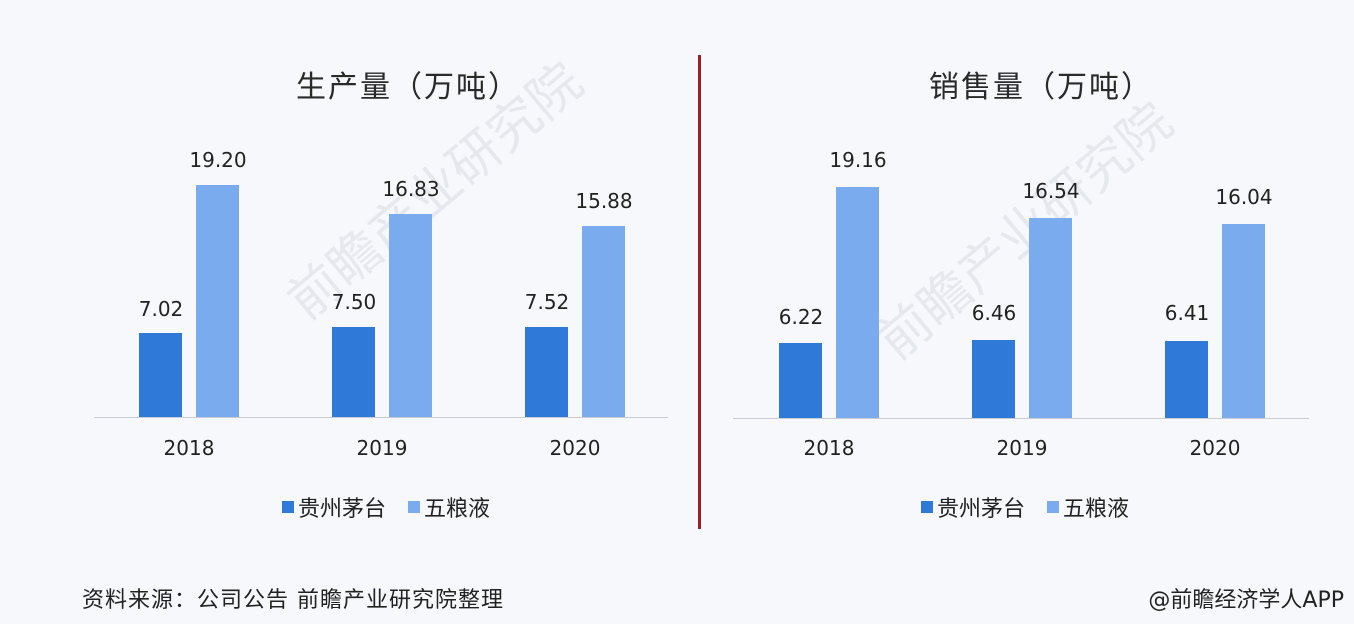 This screenshot has height=624, width=1354. I want to click on value-label: 6.22, so click(801, 317).